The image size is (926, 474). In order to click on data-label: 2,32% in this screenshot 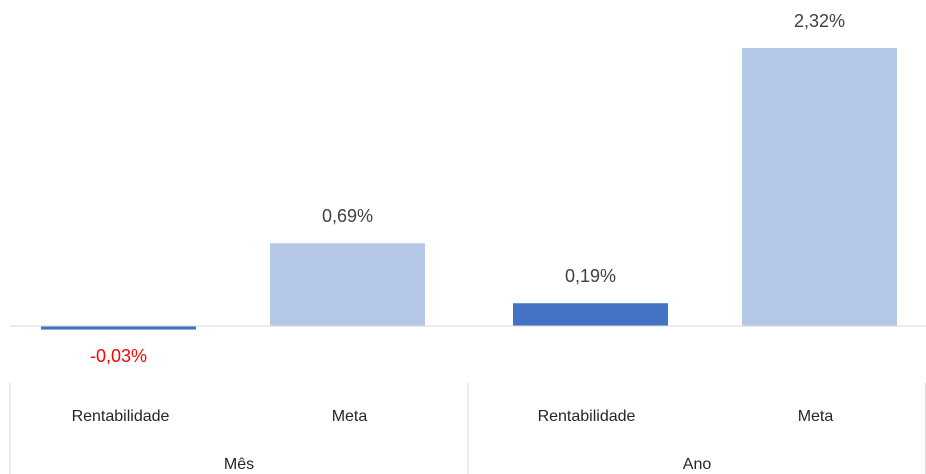, I will do `click(819, 21)`.